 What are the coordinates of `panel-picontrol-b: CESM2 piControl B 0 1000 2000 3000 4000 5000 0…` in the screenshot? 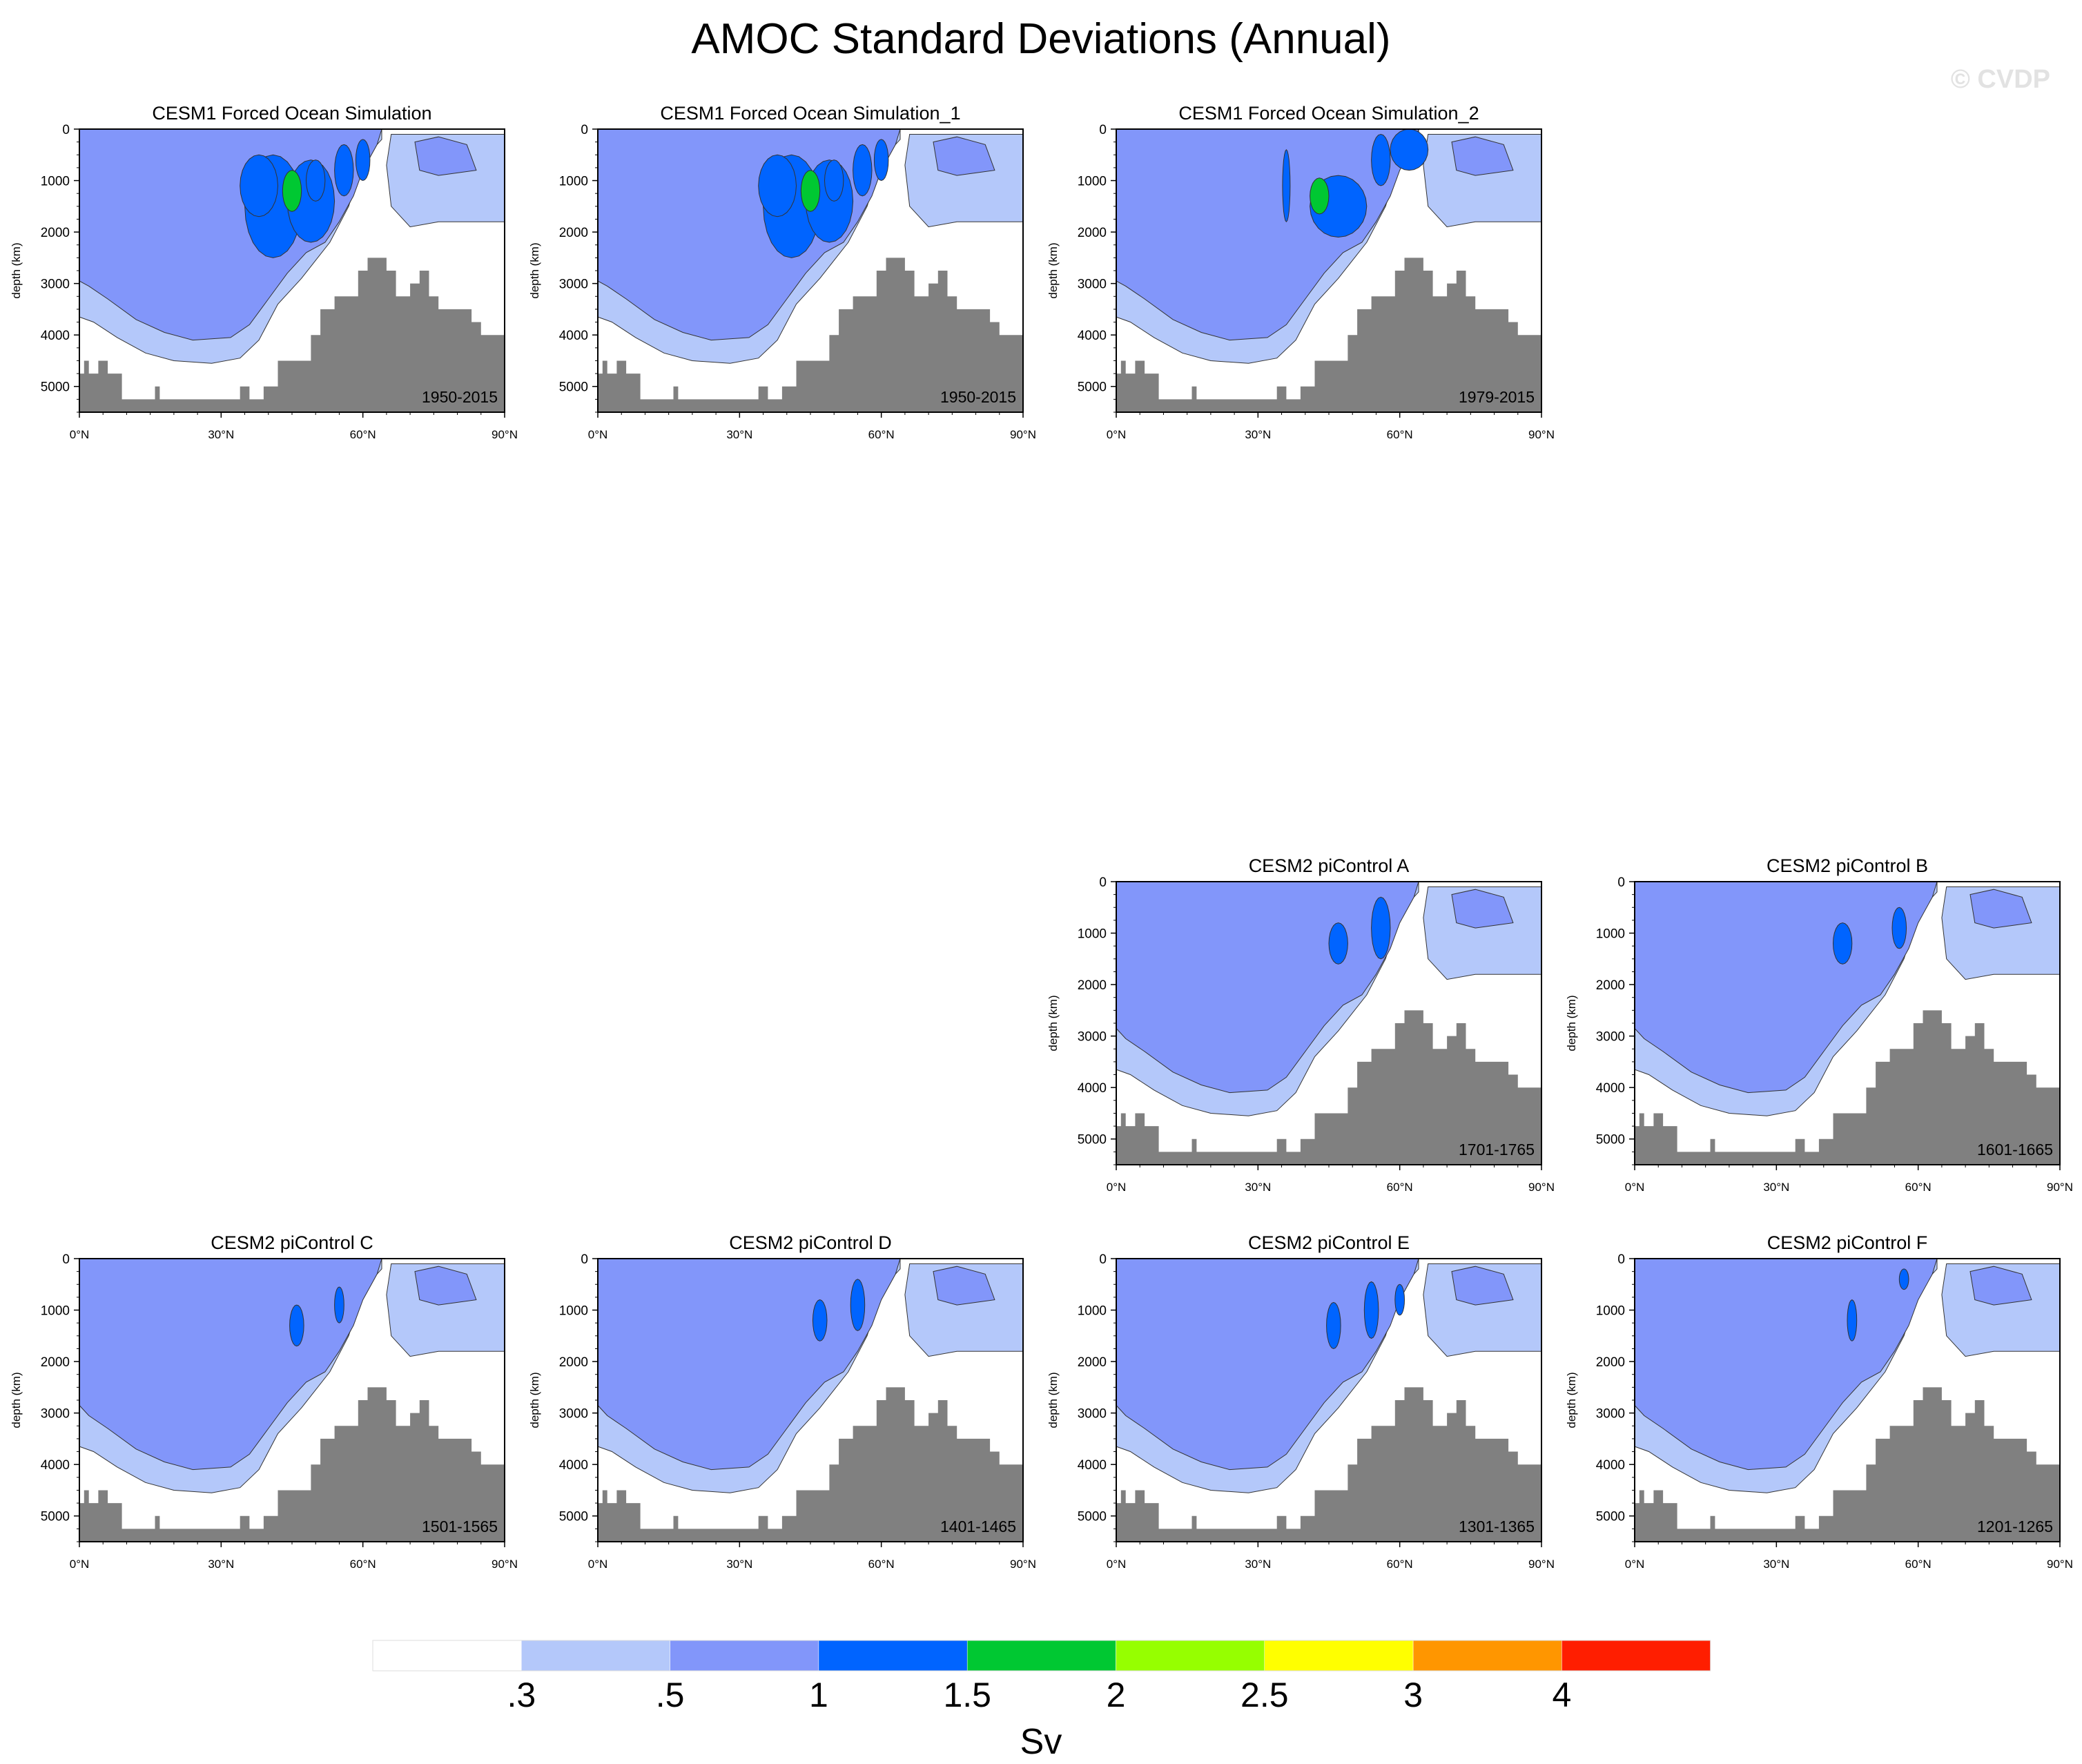 It's located at (1817, 1030).